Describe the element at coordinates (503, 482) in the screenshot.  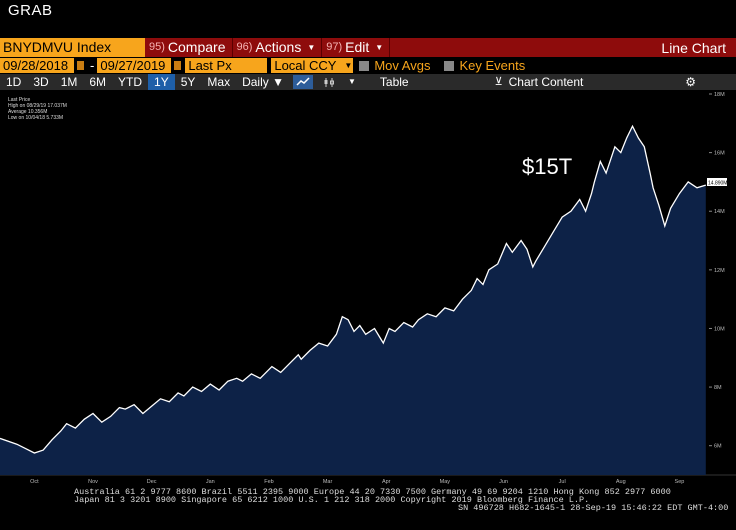
I see `x-tick-label: Jun` at that location.